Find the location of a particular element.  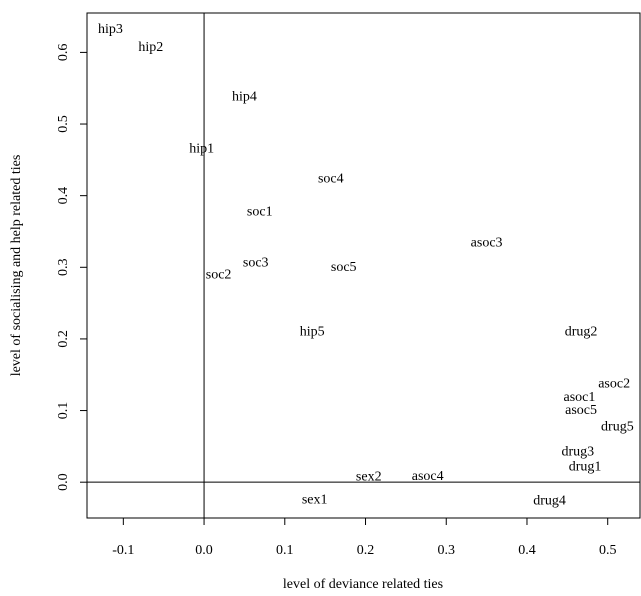

point-label-asoc4: asoc4 is located at coordinates (428, 476).